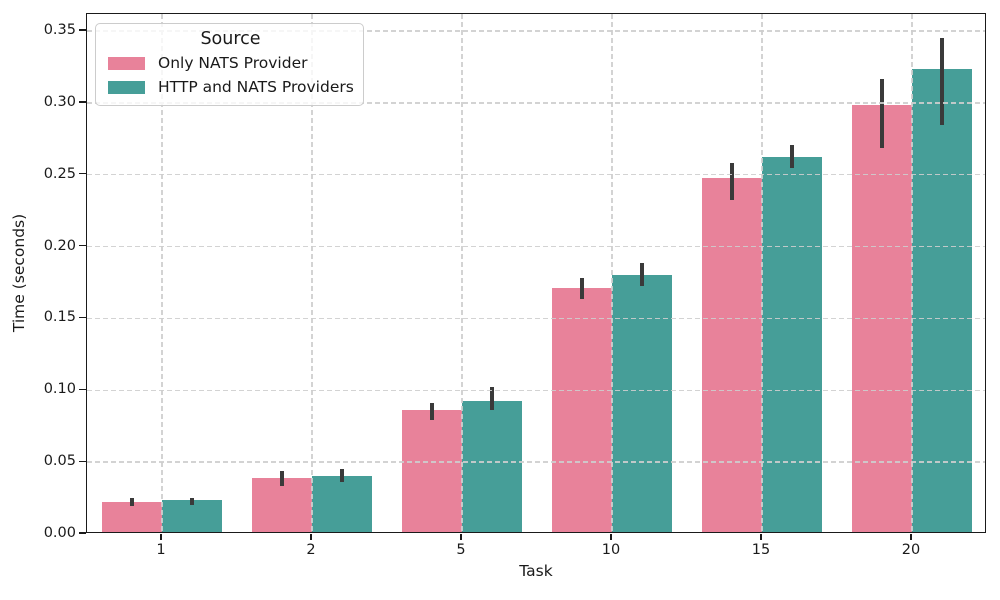 The width and height of the screenshot is (1000, 600). What do you see at coordinates (59, 101) in the screenshot?
I see `y-tick-label: 0.30` at bounding box center [59, 101].